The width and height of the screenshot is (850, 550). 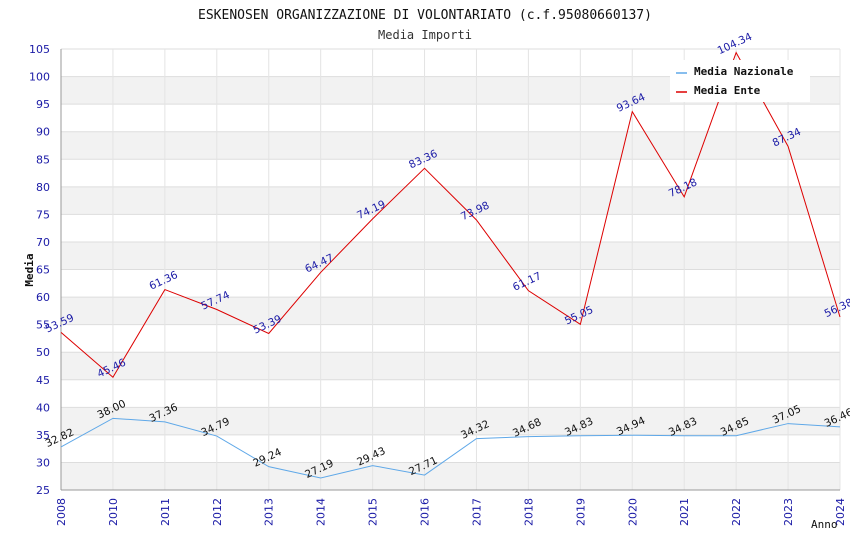 I want to click on y-tick-label: 35, so click(x=43, y=435).